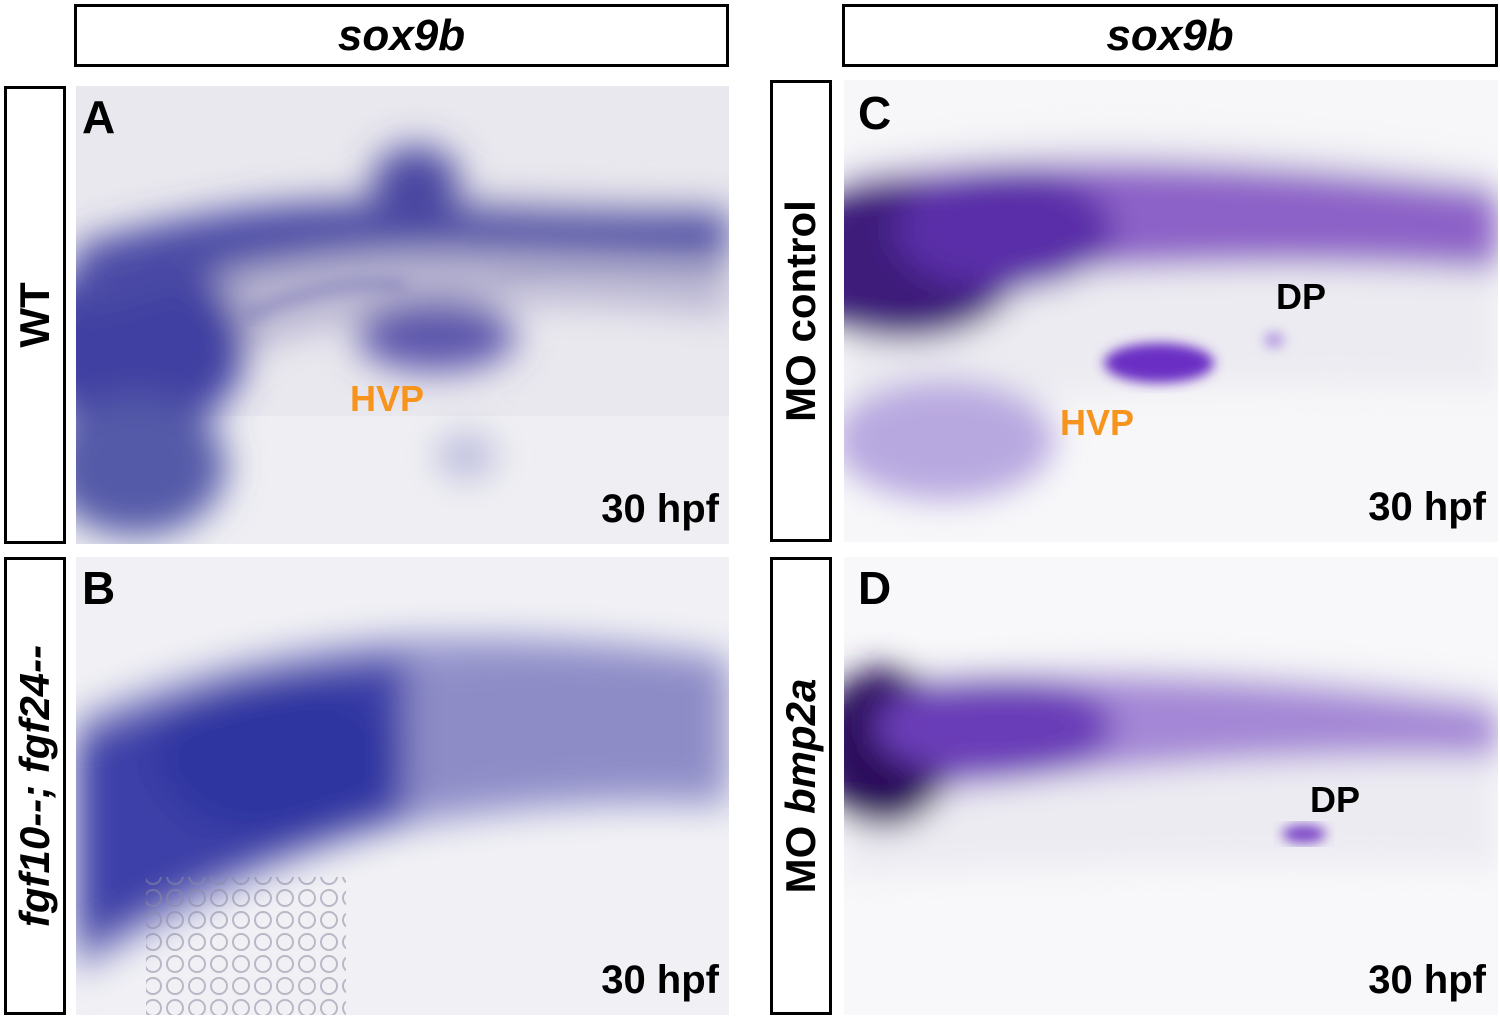 The height and width of the screenshot is (1019, 1500). What do you see at coordinates (875, 113) in the screenshot?
I see `panel-c-letter: C` at bounding box center [875, 113].